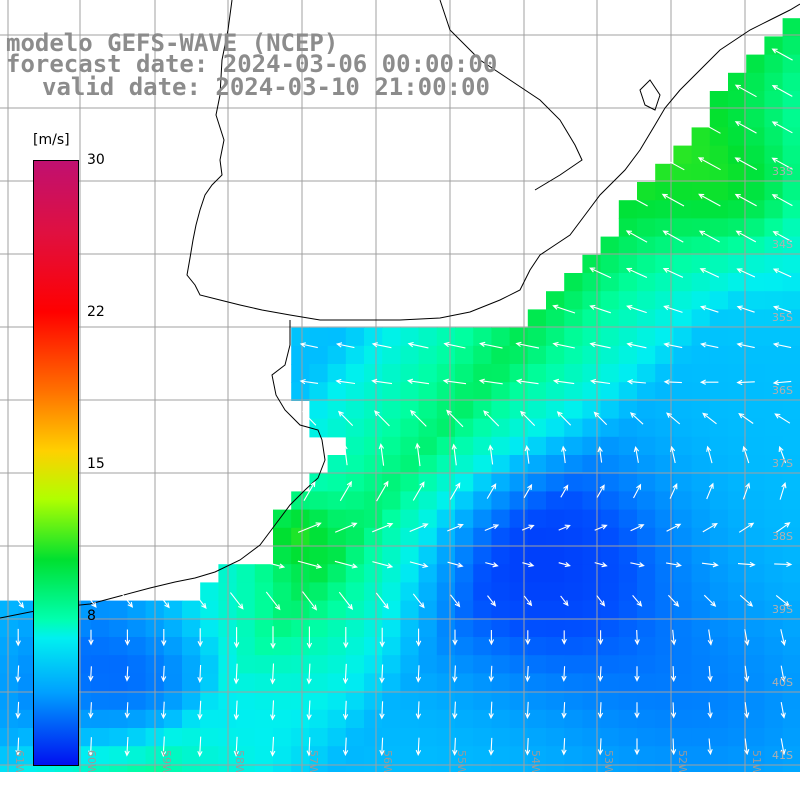  I want to click on latitude-label: 36S, so click(782, 390).